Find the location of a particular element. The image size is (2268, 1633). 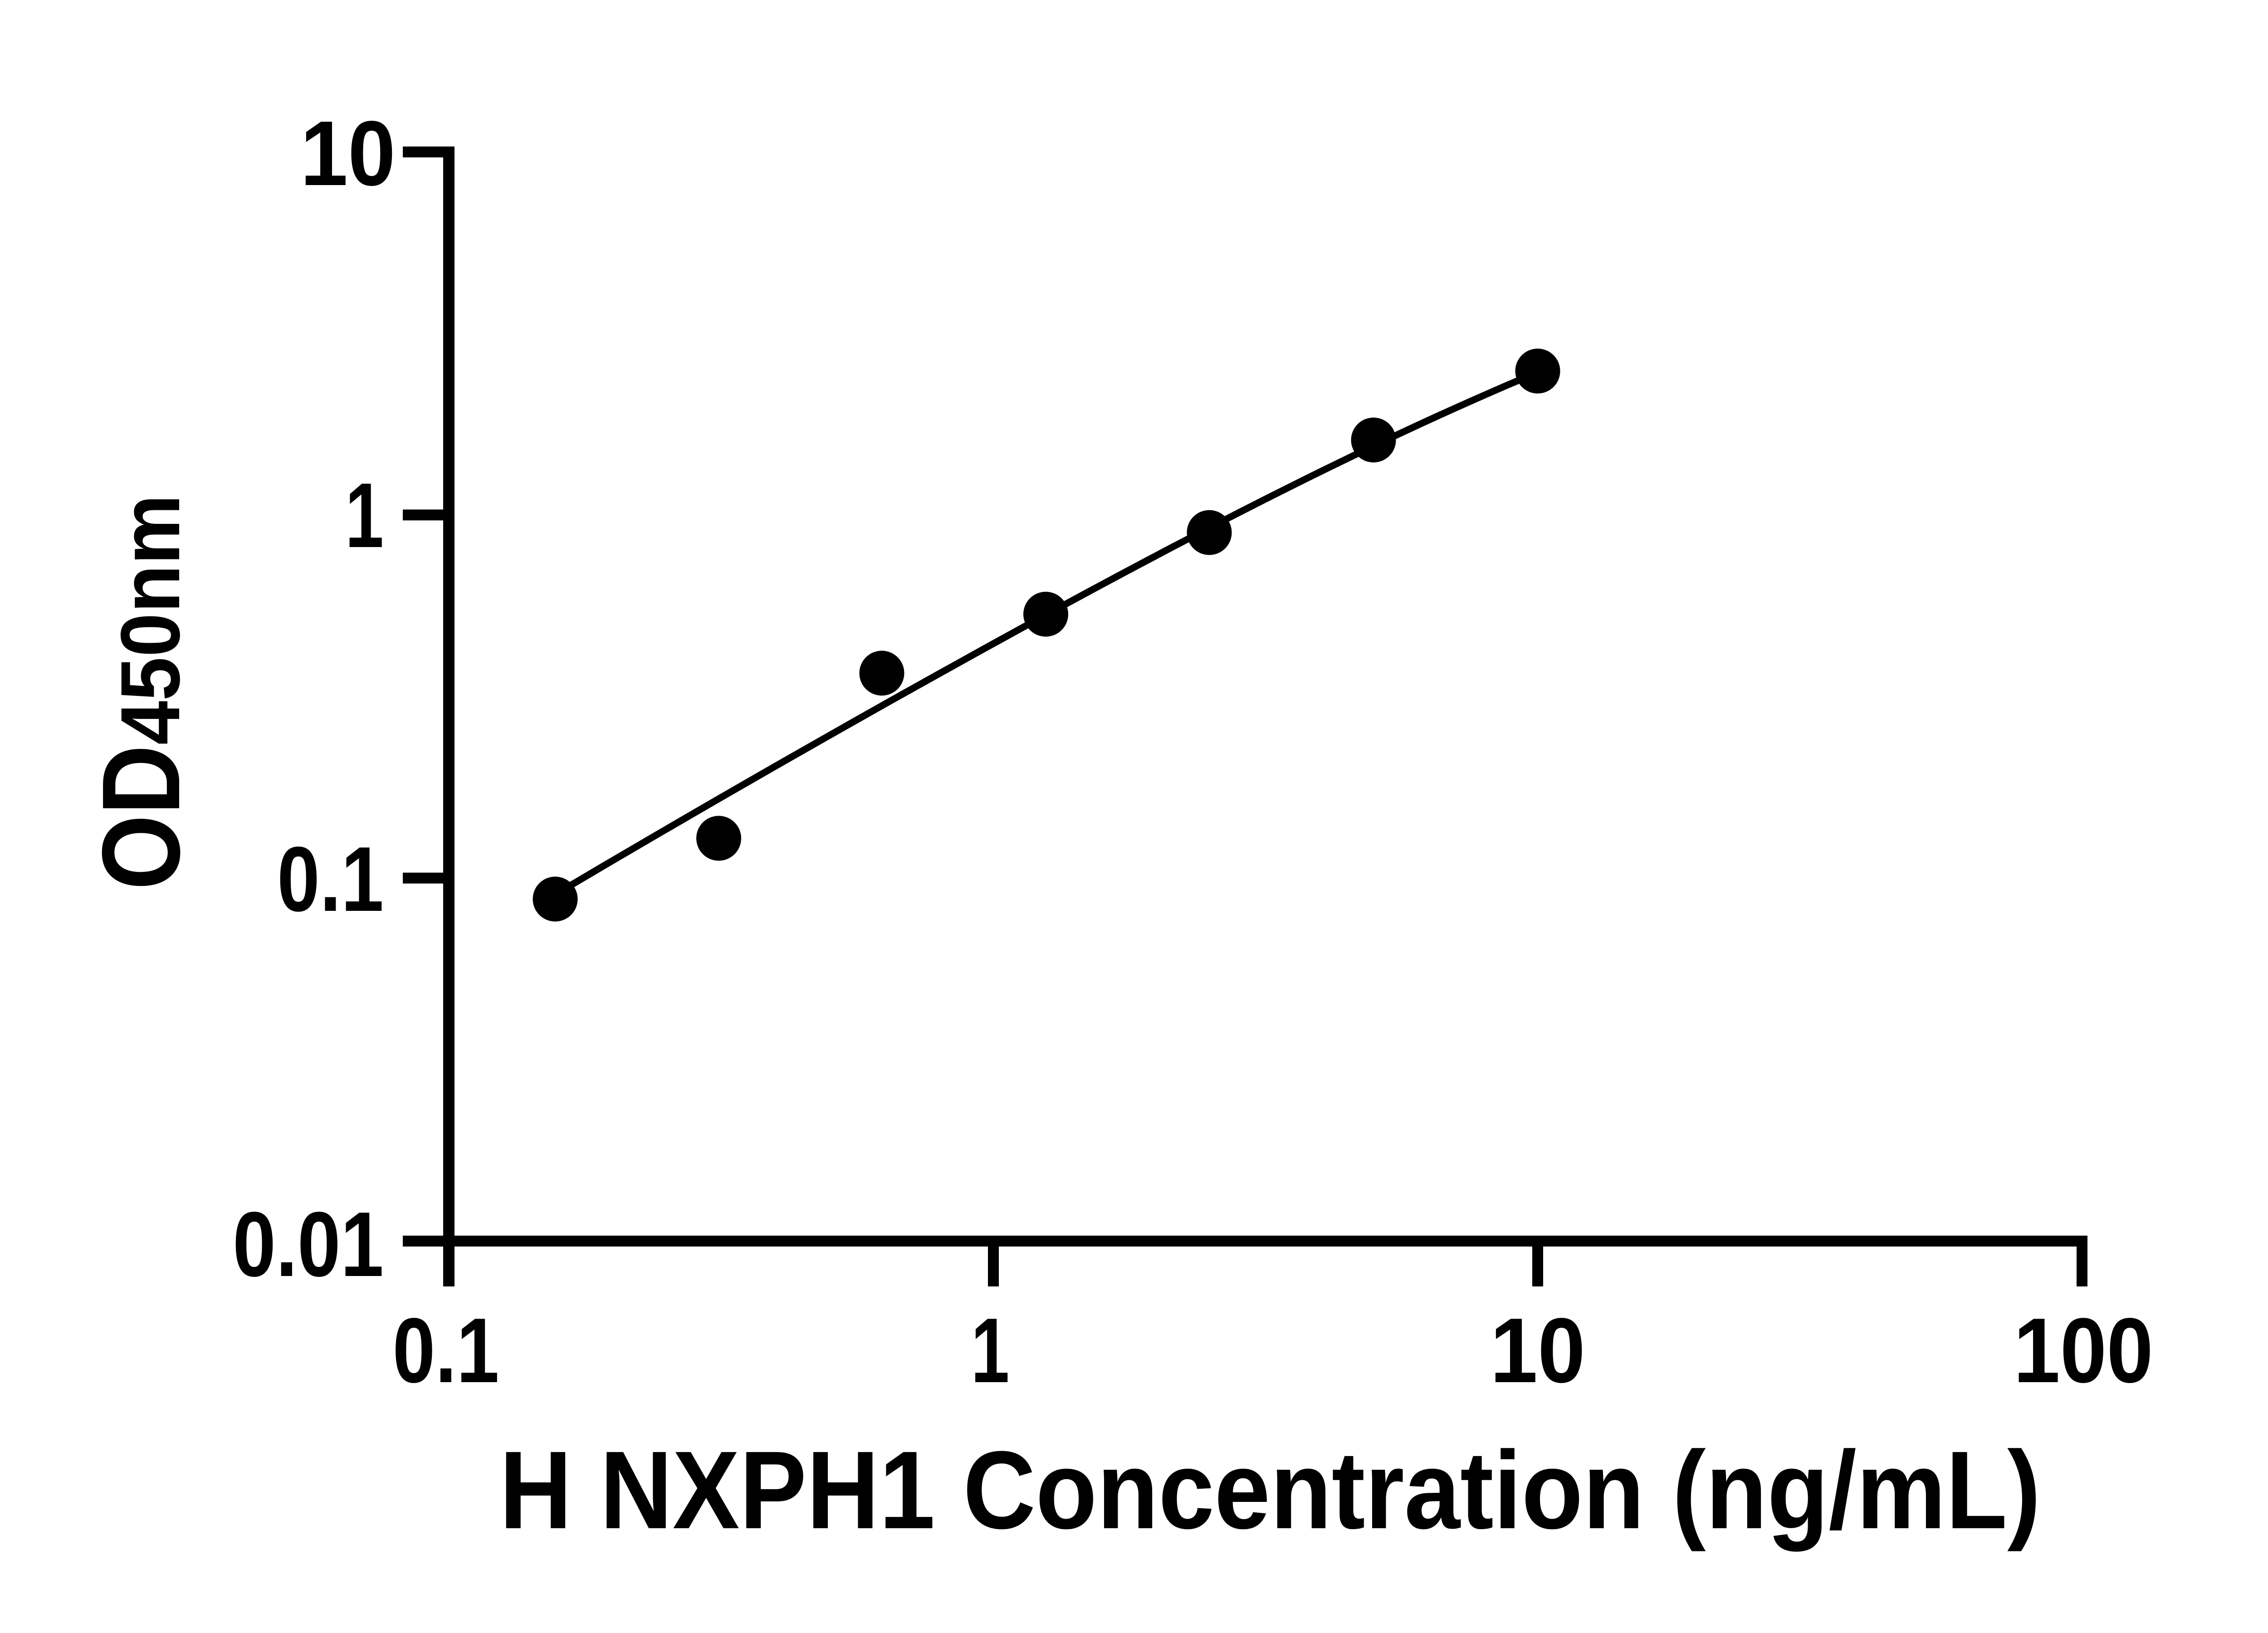

svg-text: H NXPH1 Concentration (ng/mL) is located at coordinates (1270, 1490).